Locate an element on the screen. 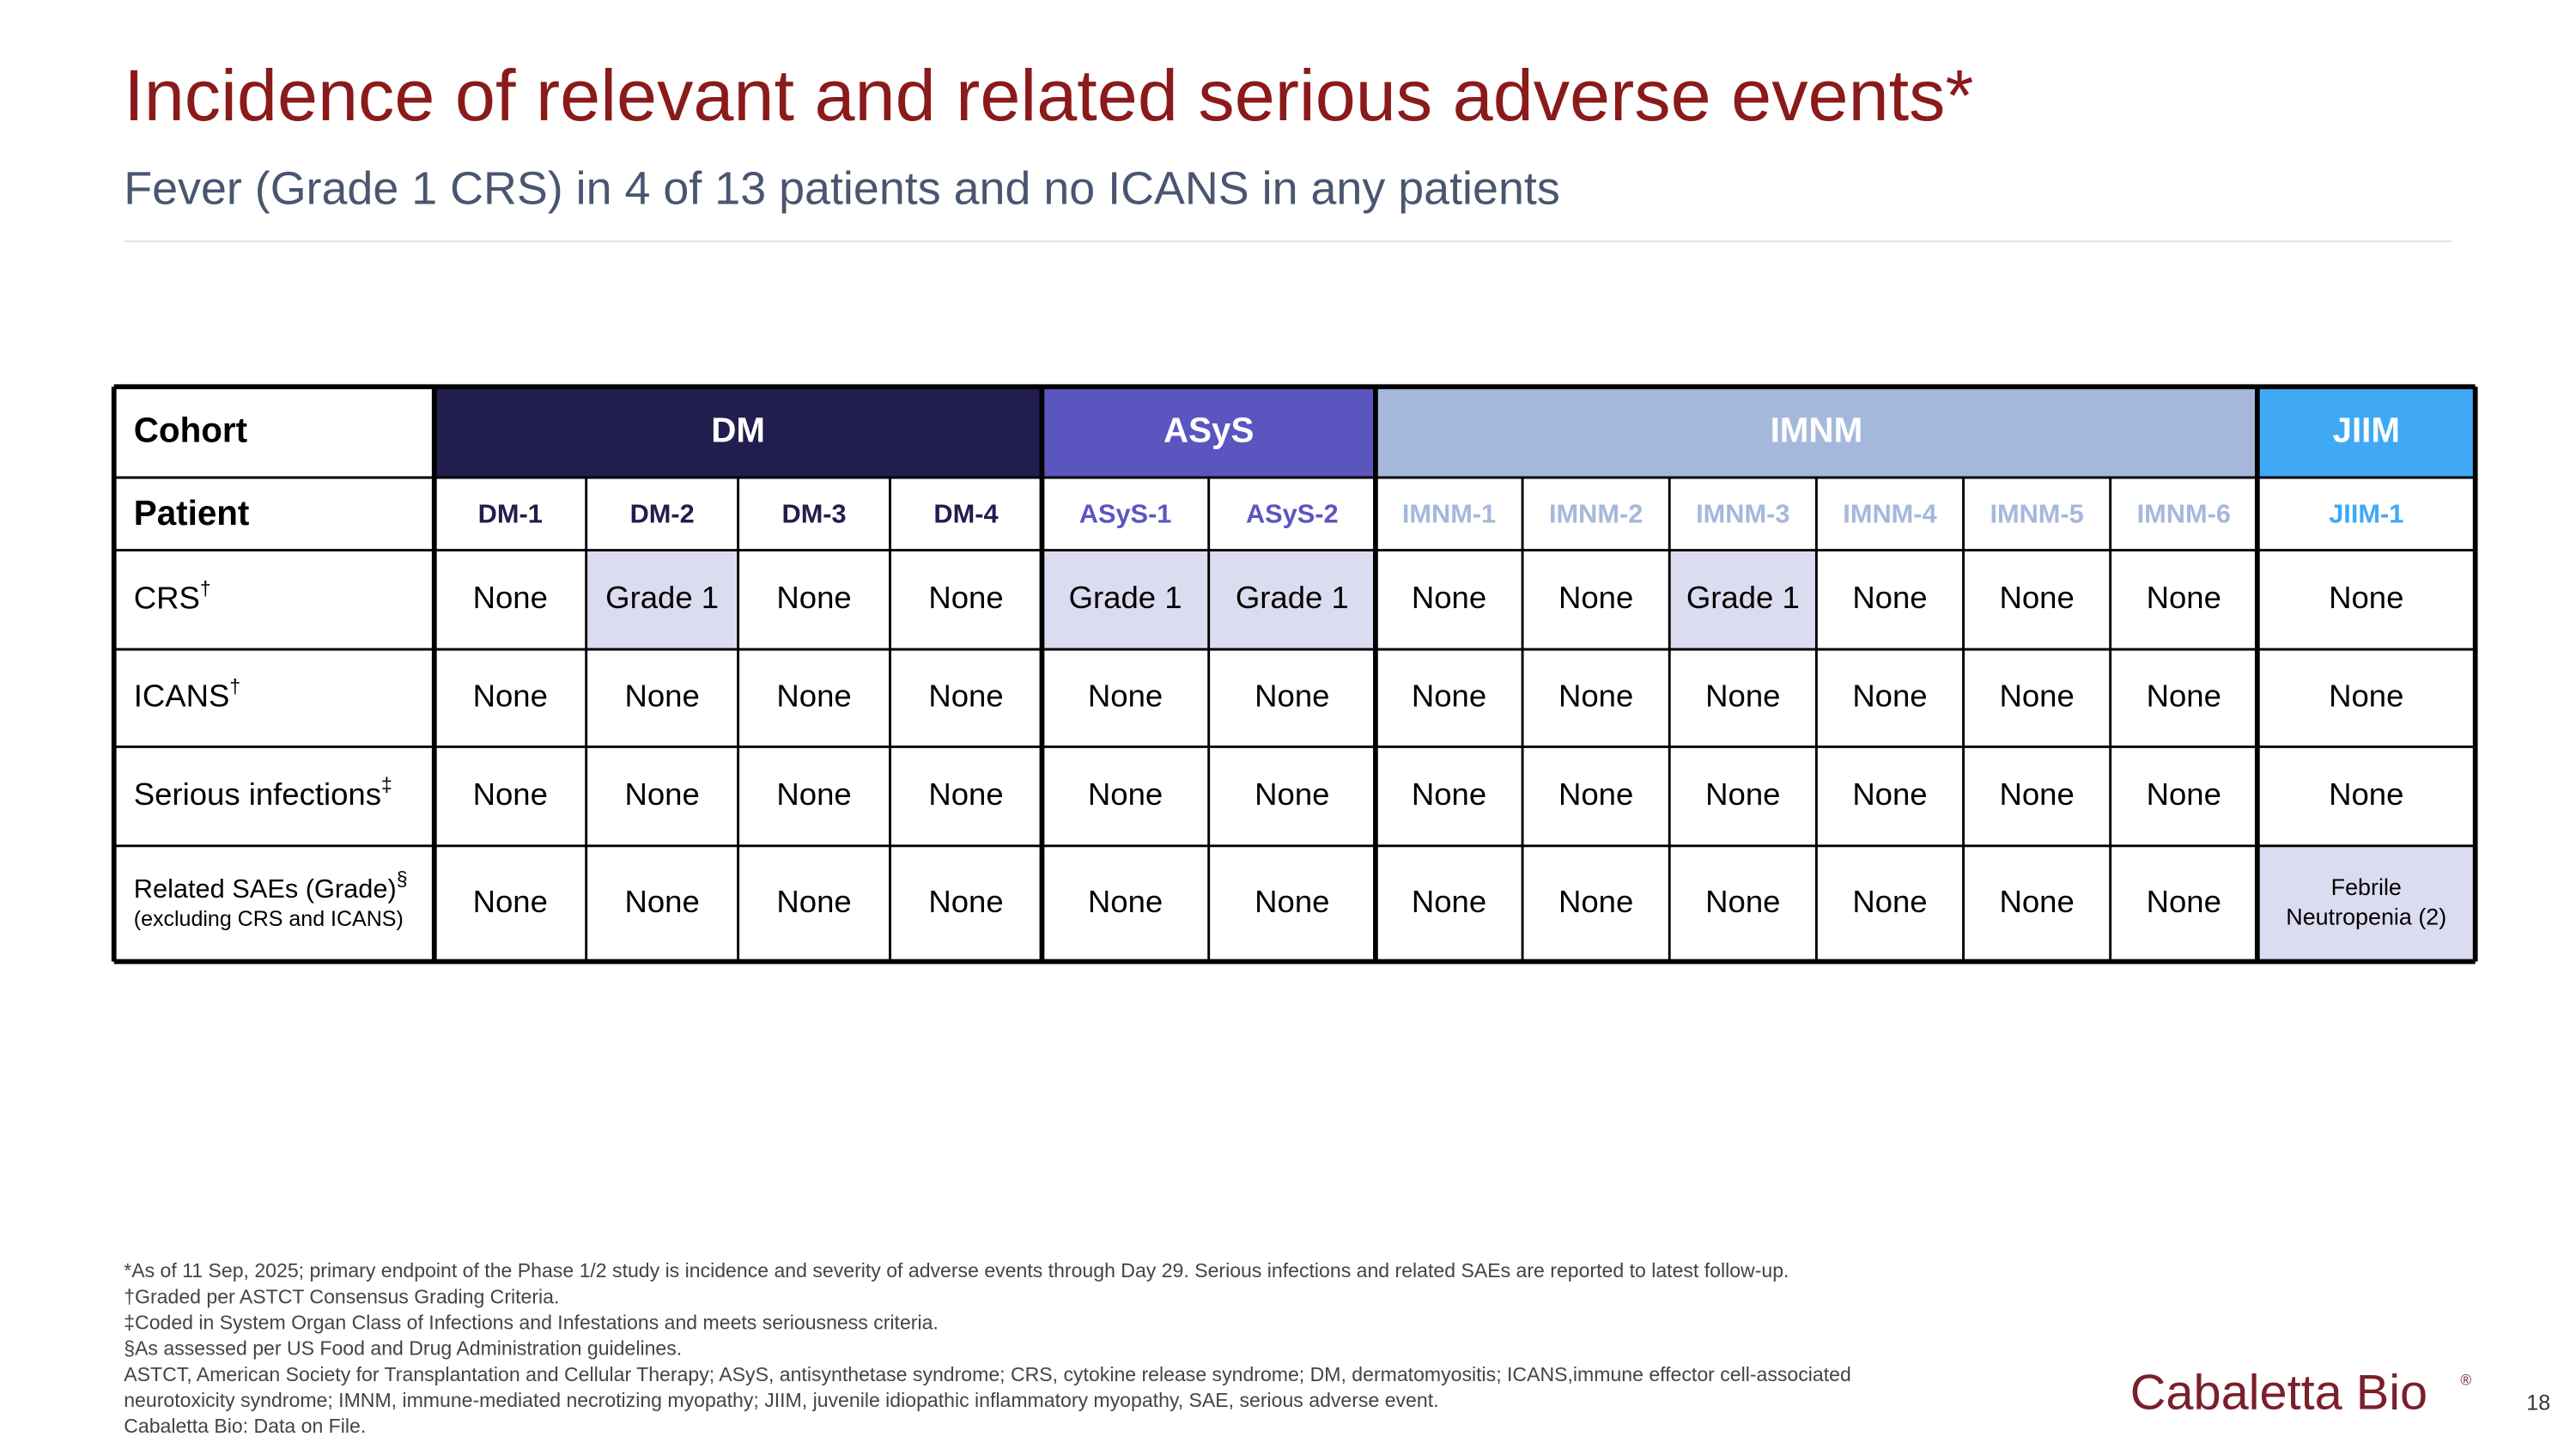  logo: Cabaletta Bio is located at coordinates (2279, 1392).